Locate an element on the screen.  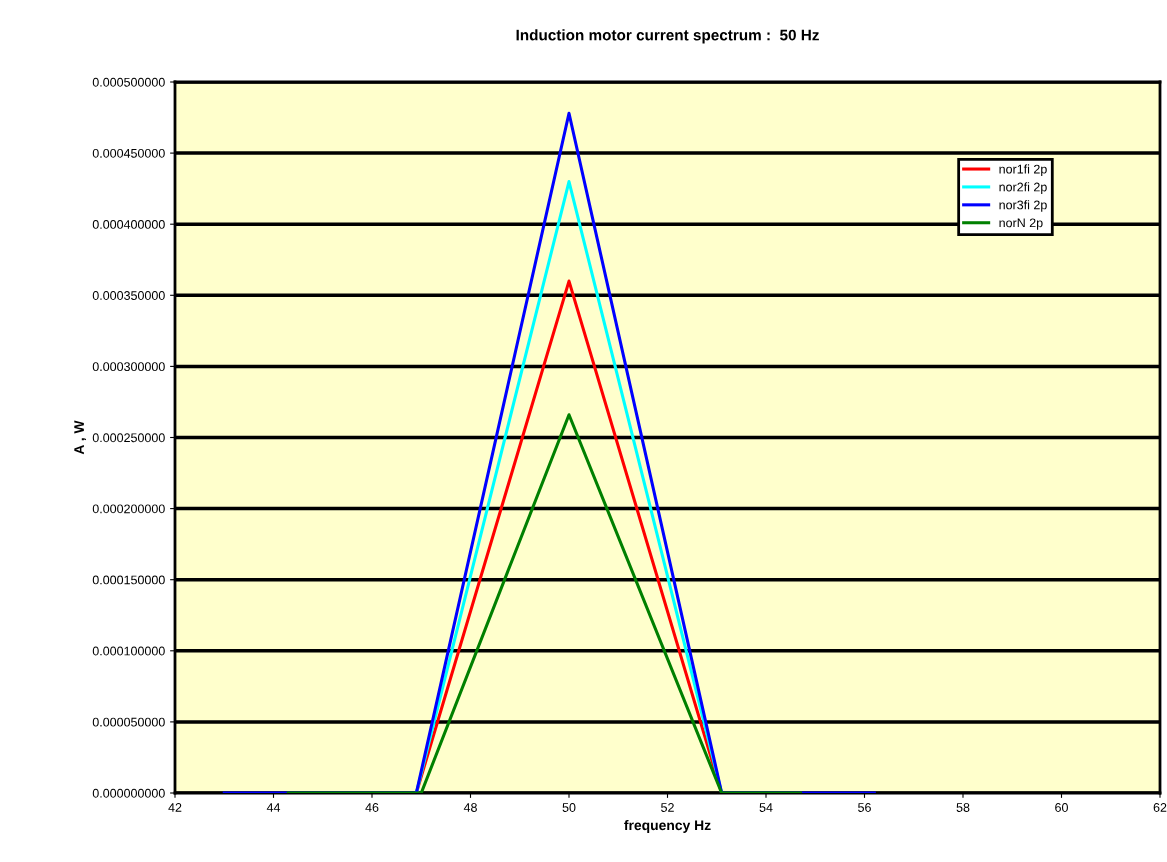
y-tick-label: 0.000250000 is located at coordinates (128, 438).